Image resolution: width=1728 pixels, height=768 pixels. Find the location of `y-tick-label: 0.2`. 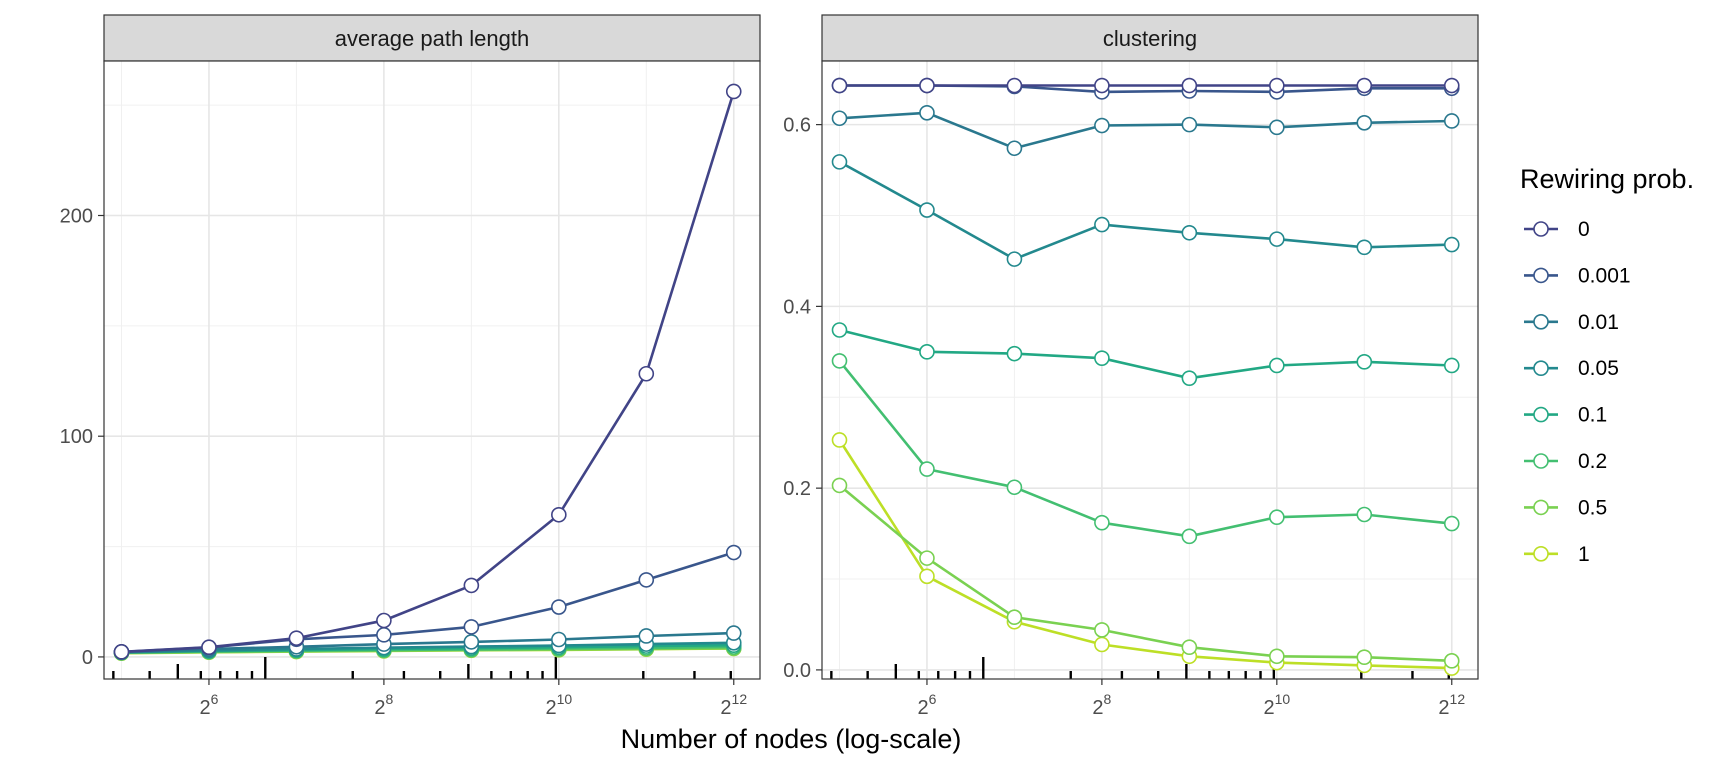

y-tick-label: 0.2 is located at coordinates (797, 489).